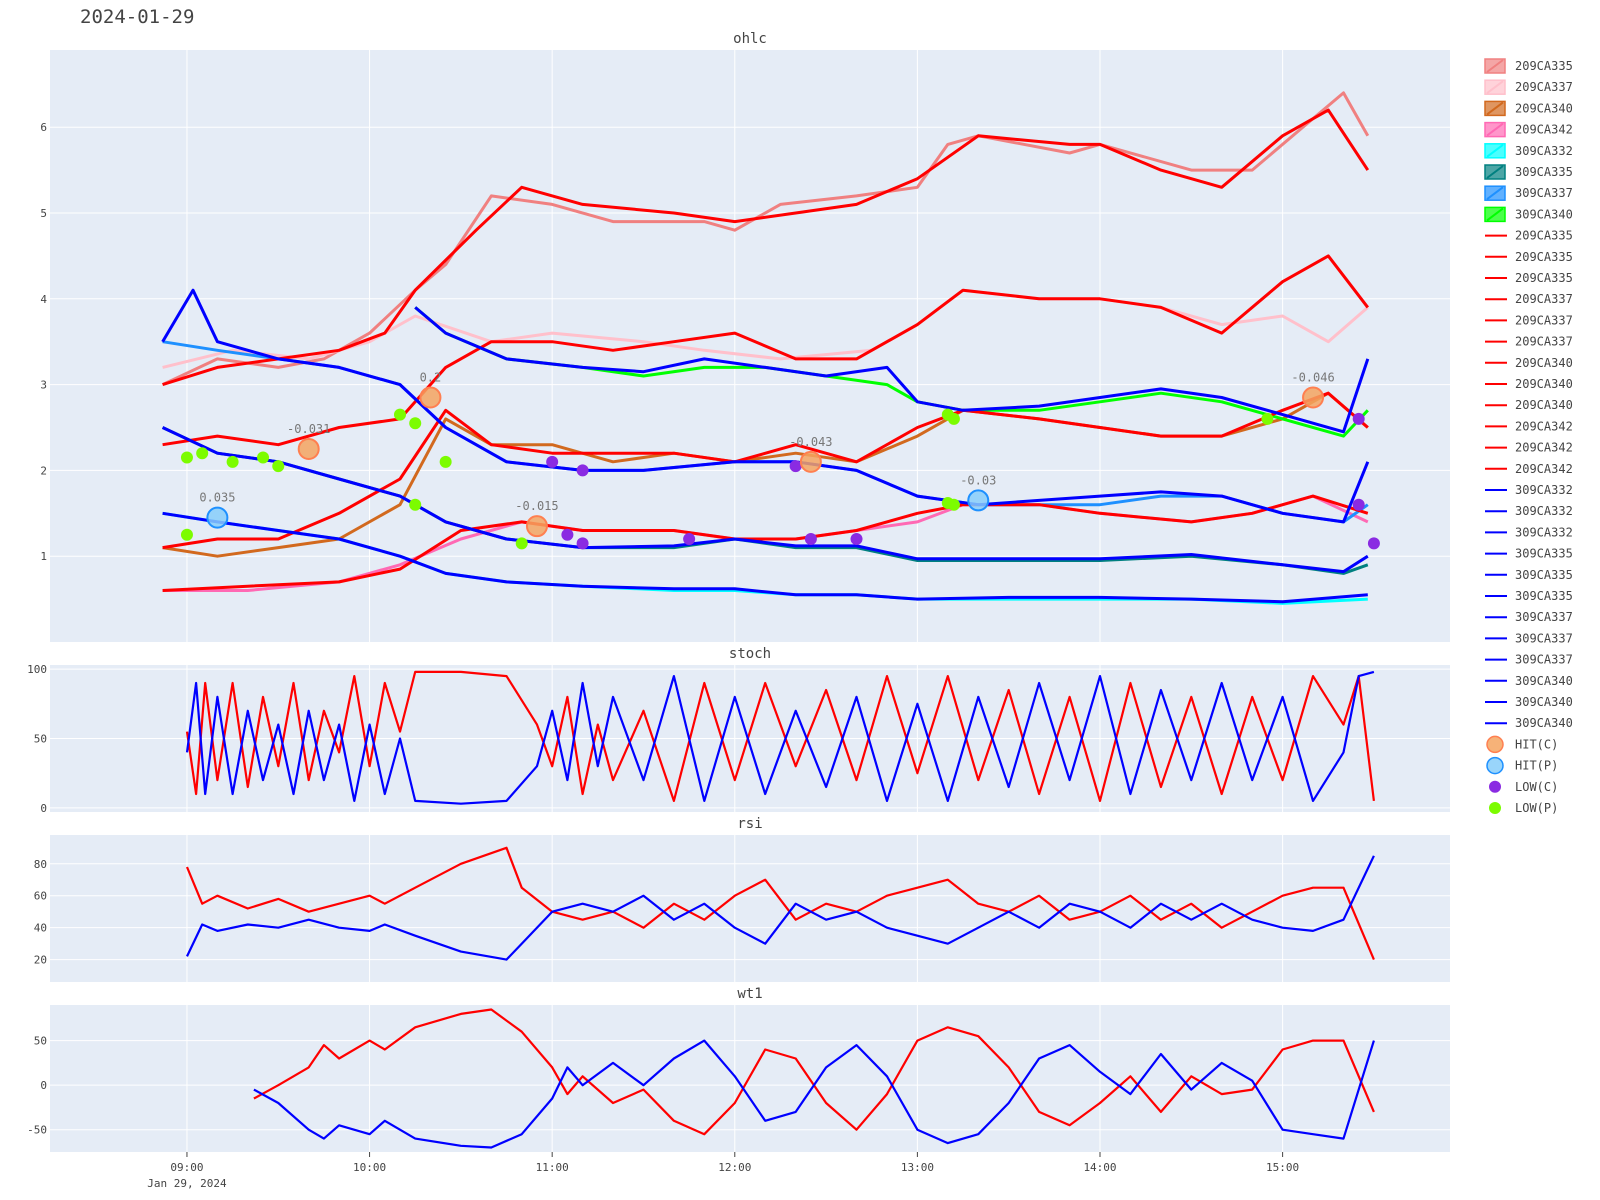  I want to click on annotation-label: -0.046, so click(1312, 377).